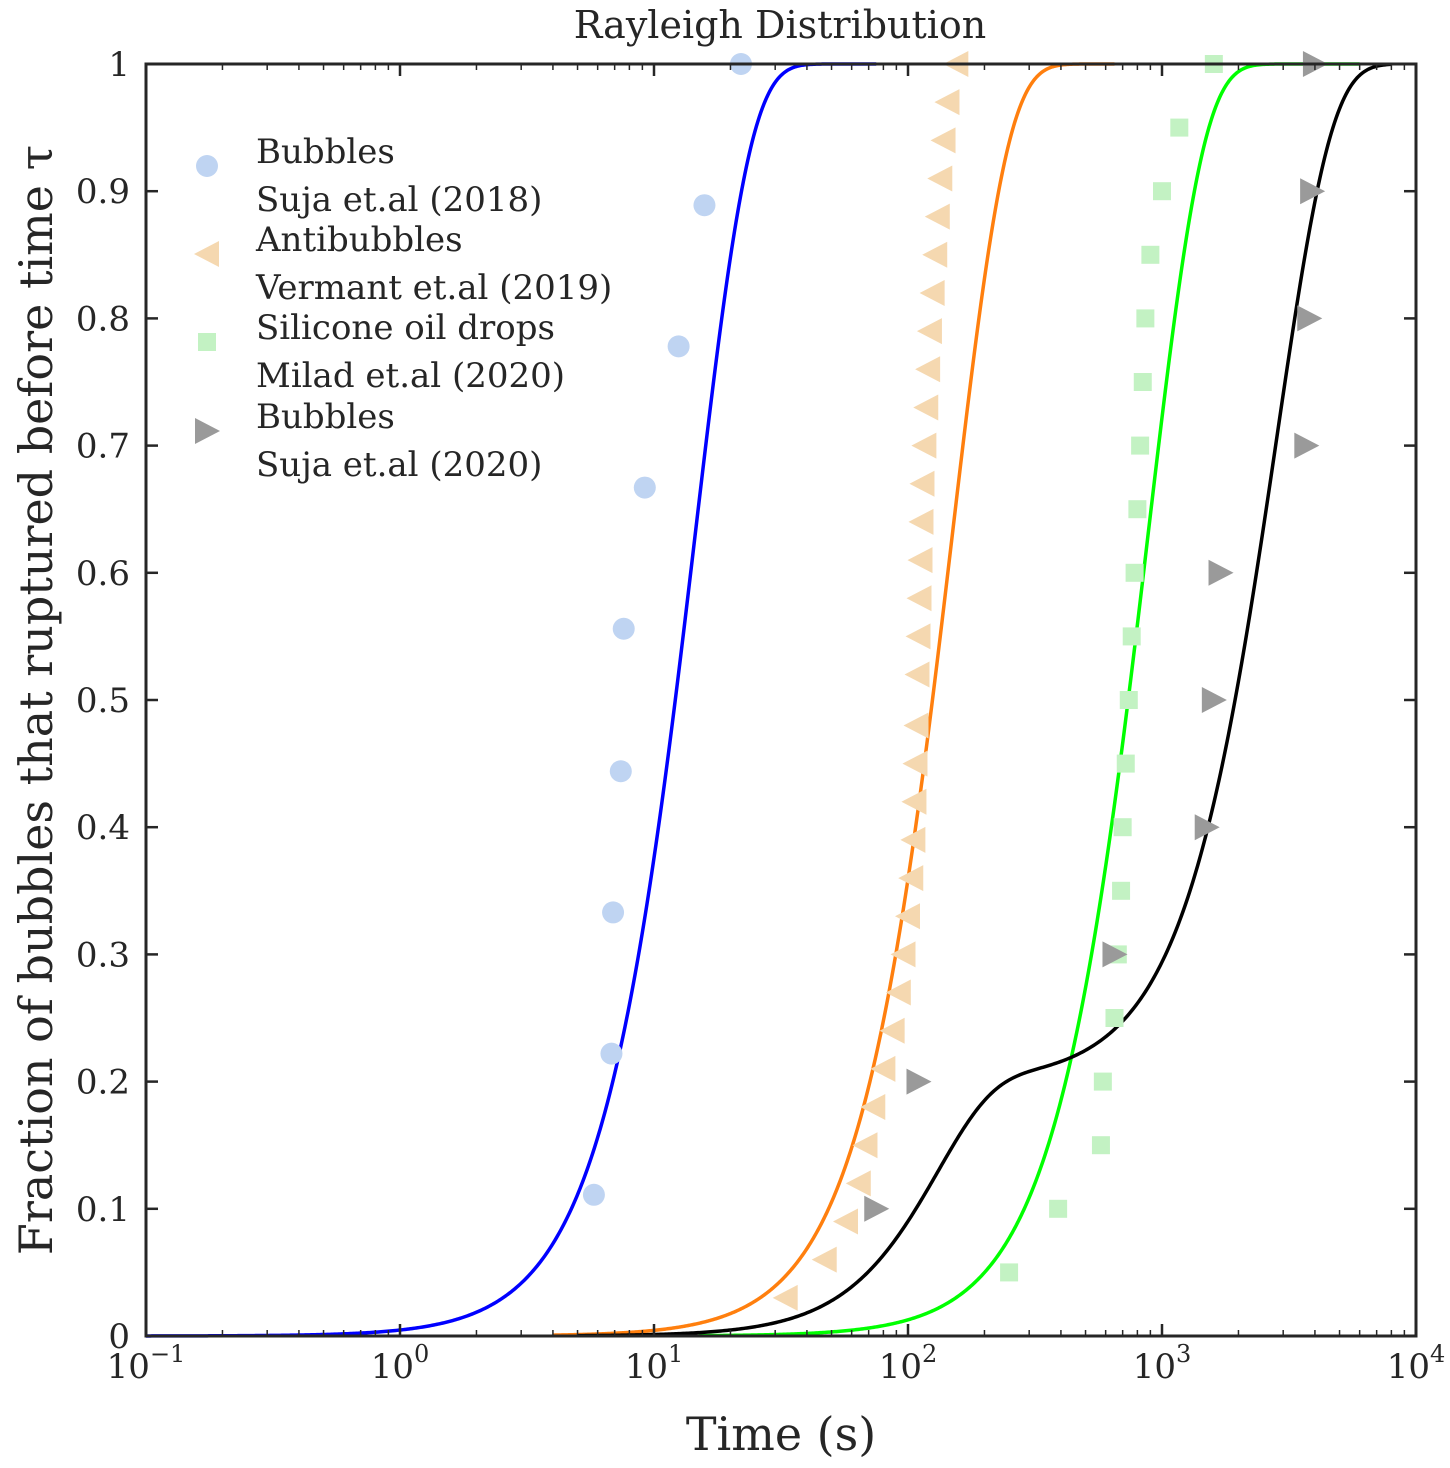  Describe the element at coordinates (405, 328) in the screenshot. I see `legend-label-3-line1: Silicone oil drops` at that location.